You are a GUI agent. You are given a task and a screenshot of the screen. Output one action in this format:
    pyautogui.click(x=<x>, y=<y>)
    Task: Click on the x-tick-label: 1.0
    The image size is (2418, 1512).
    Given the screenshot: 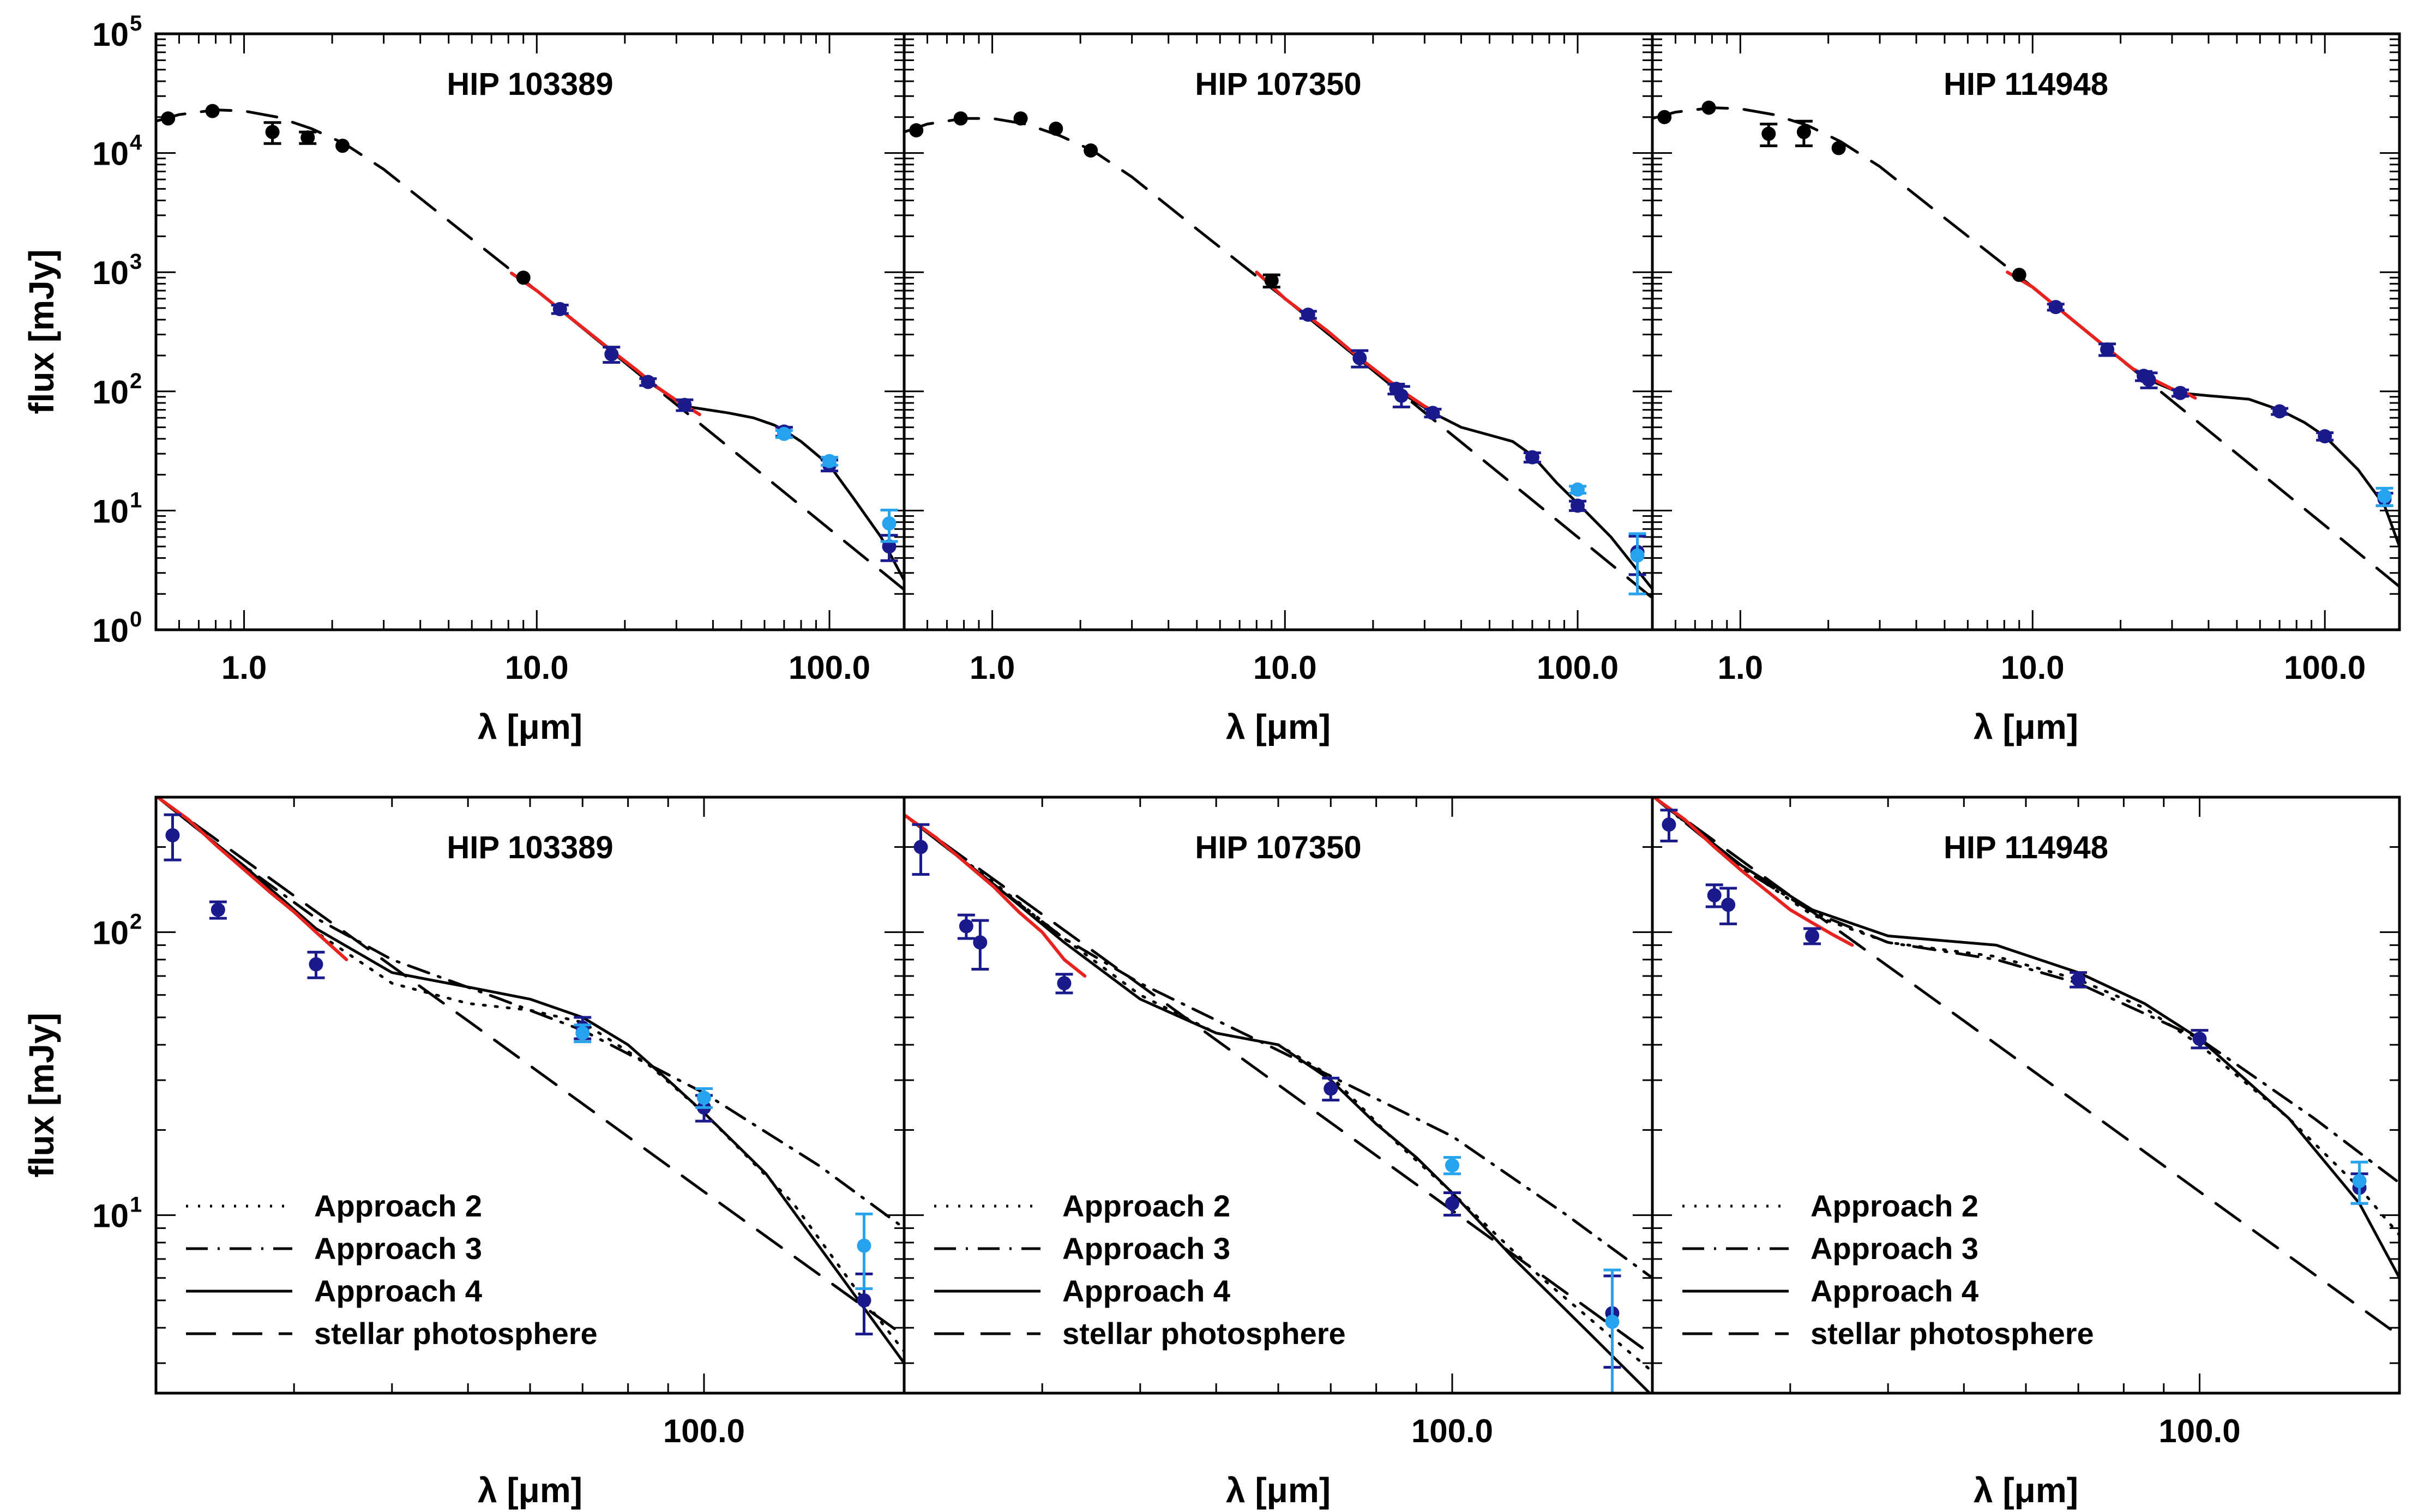 What is the action you would take?
    pyautogui.click(x=1741, y=667)
    